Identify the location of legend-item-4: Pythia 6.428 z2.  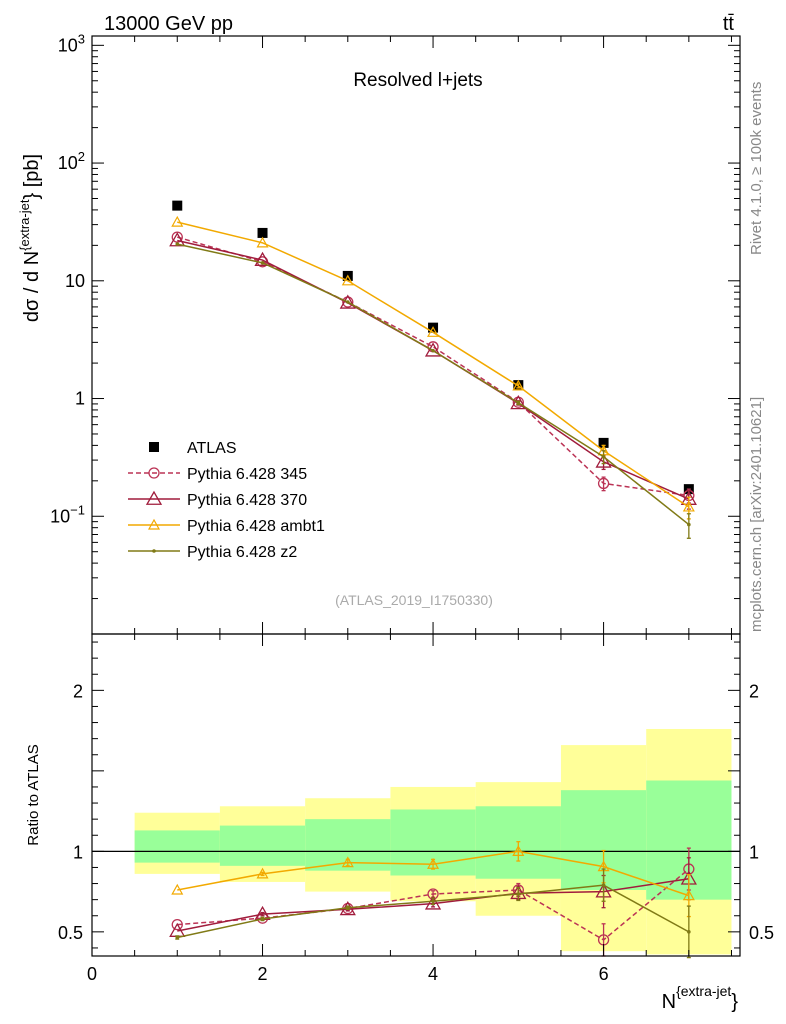
(212, 552).